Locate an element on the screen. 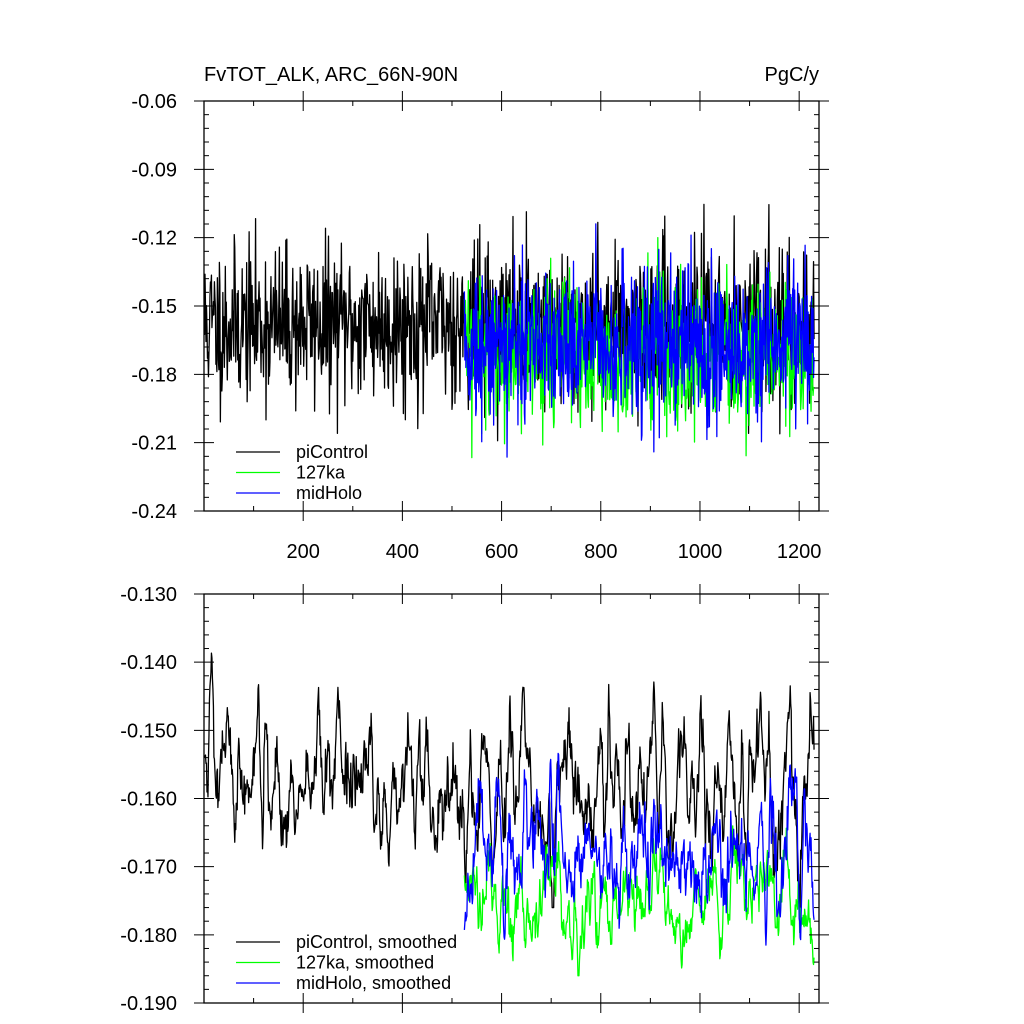 This screenshot has height=1024, width=1024. y-tick-label: -0.09 is located at coordinates (154, 170).